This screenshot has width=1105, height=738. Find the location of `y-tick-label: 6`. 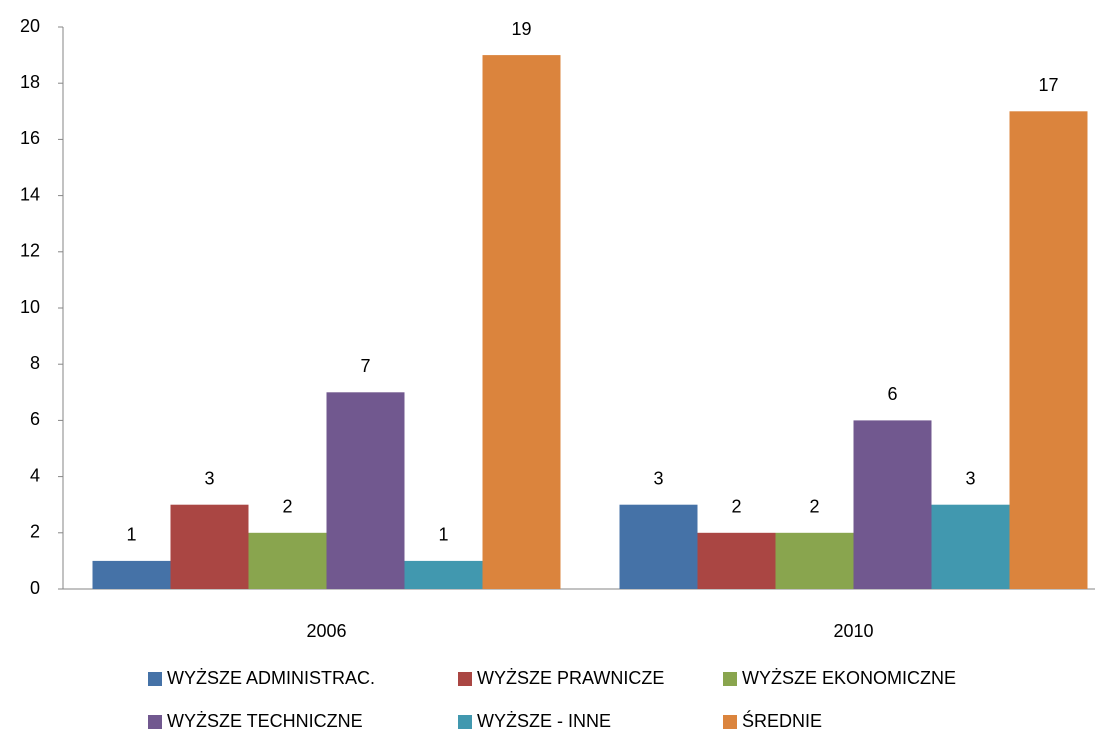

y-tick-label: 6 is located at coordinates (35, 419).